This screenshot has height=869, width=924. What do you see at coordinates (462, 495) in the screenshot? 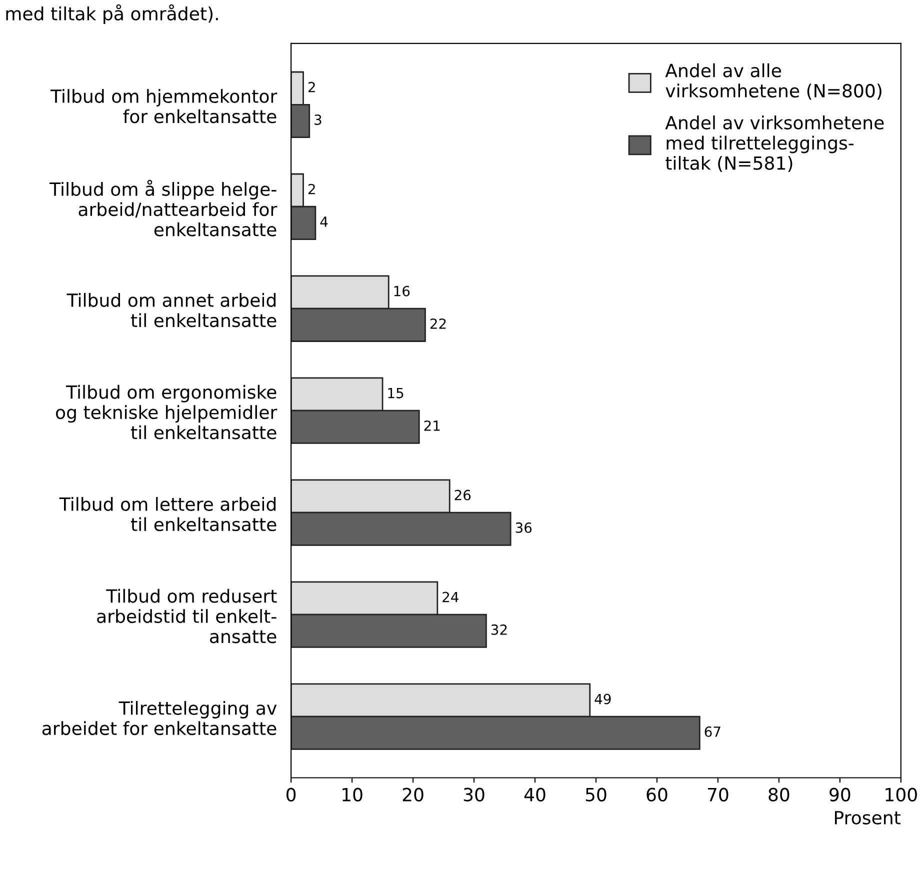
I see `data-label: 26` at bounding box center [462, 495].